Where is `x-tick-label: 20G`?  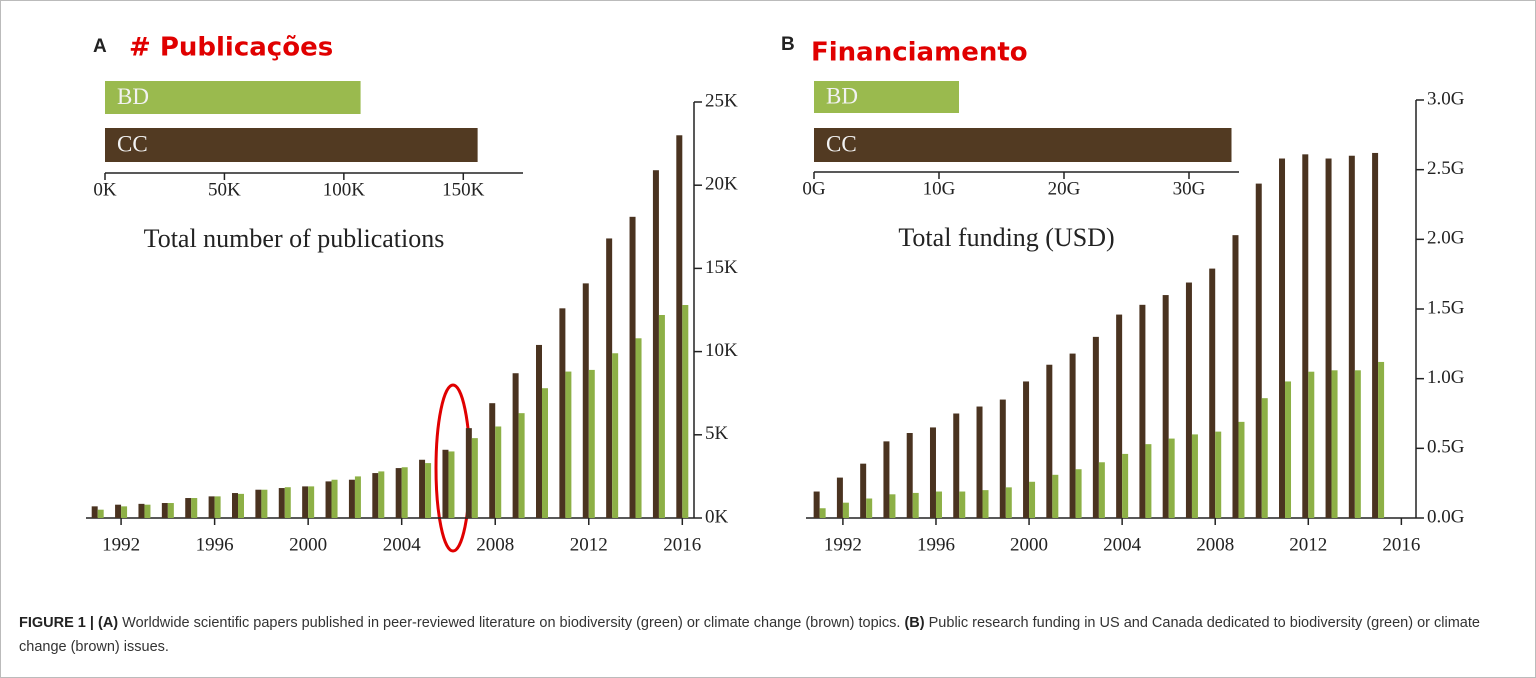
x-tick-label: 20G is located at coordinates (1064, 188).